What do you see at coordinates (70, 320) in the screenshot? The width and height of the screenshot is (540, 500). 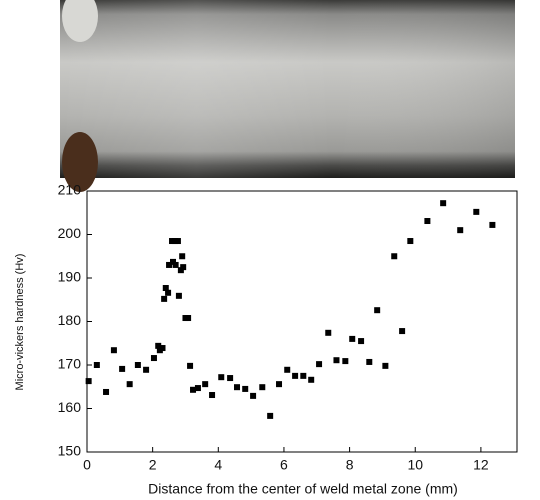 I see `y-tick-label: 180` at bounding box center [70, 320].